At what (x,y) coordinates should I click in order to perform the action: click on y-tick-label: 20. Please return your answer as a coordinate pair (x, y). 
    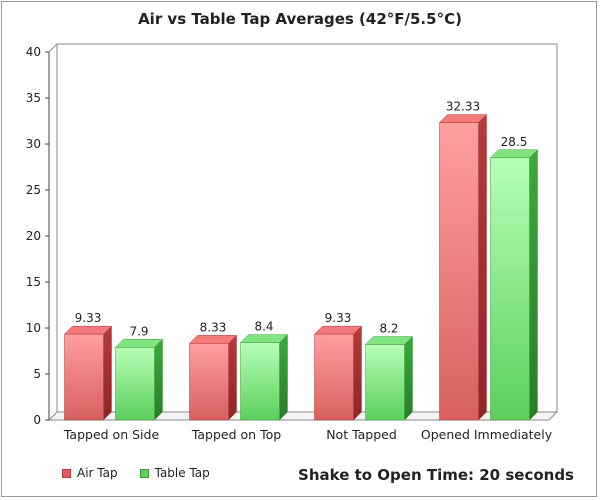
    Looking at the image, I should click on (33, 236).